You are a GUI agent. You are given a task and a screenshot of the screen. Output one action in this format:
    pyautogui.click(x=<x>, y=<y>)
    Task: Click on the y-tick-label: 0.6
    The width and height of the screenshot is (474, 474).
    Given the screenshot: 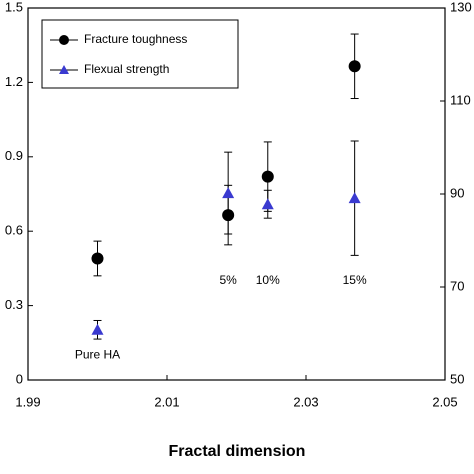 What is the action you would take?
    pyautogui.click(x=14, y=230)
    